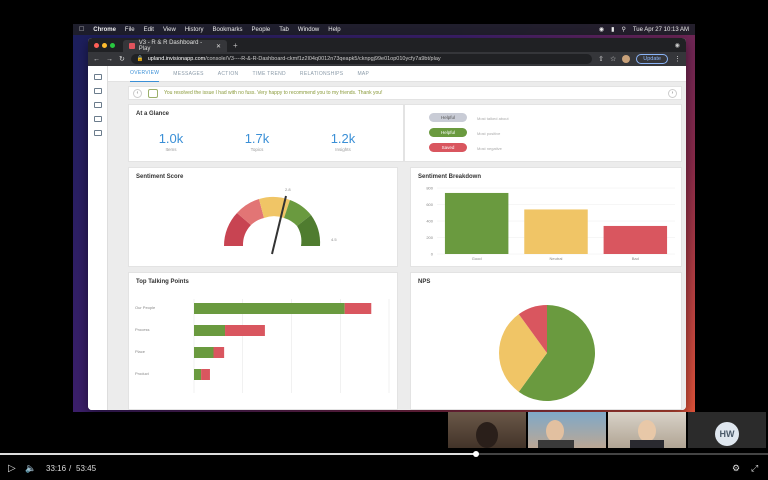 The height and width of the screenshot is (480, 768). Describe the element at coordinates (97, 105) in the screenshot. I see `rail-chart-icon` at that location.